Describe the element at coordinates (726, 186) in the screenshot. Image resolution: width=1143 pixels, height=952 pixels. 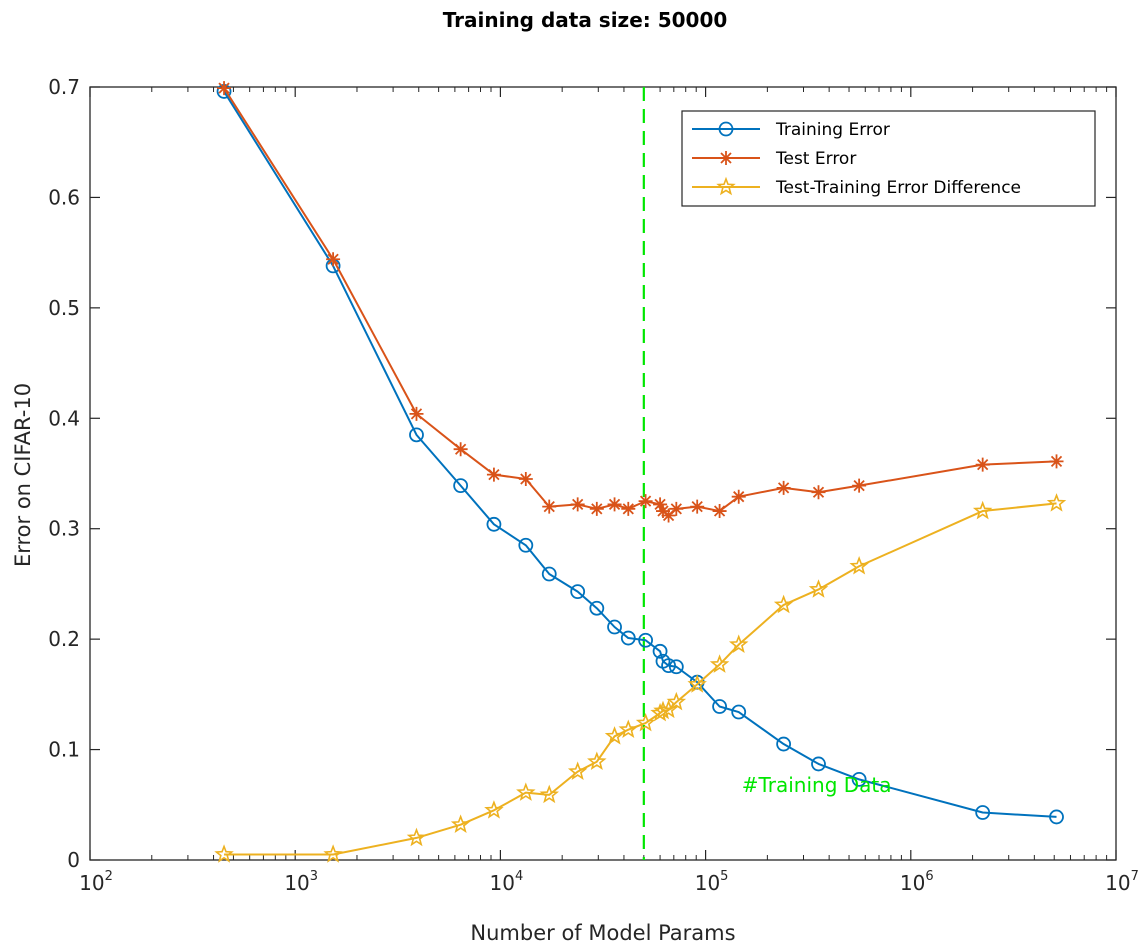
I see `legend-marker-diff` at that location.